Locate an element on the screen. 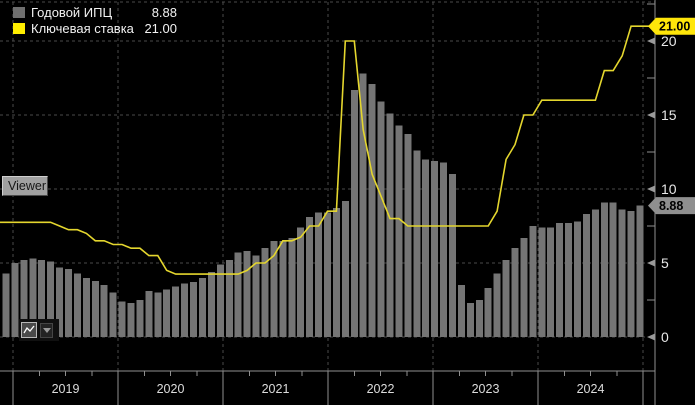  y-tick-label: 20 is located at coordinates (669, 41).